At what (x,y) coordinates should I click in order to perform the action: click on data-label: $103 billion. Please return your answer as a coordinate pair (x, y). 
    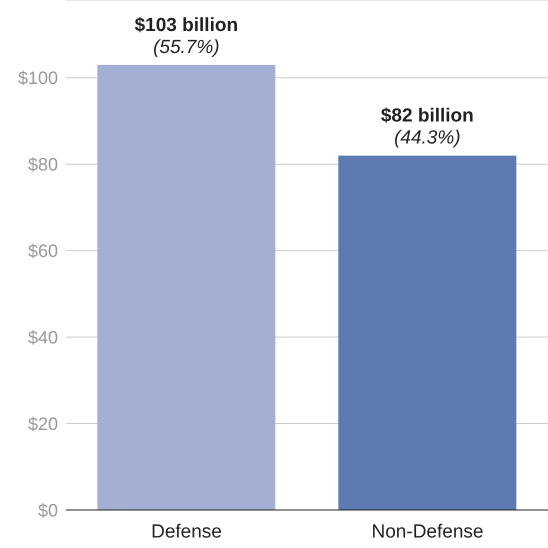
    Looking at the image, I should click on (186, 25).